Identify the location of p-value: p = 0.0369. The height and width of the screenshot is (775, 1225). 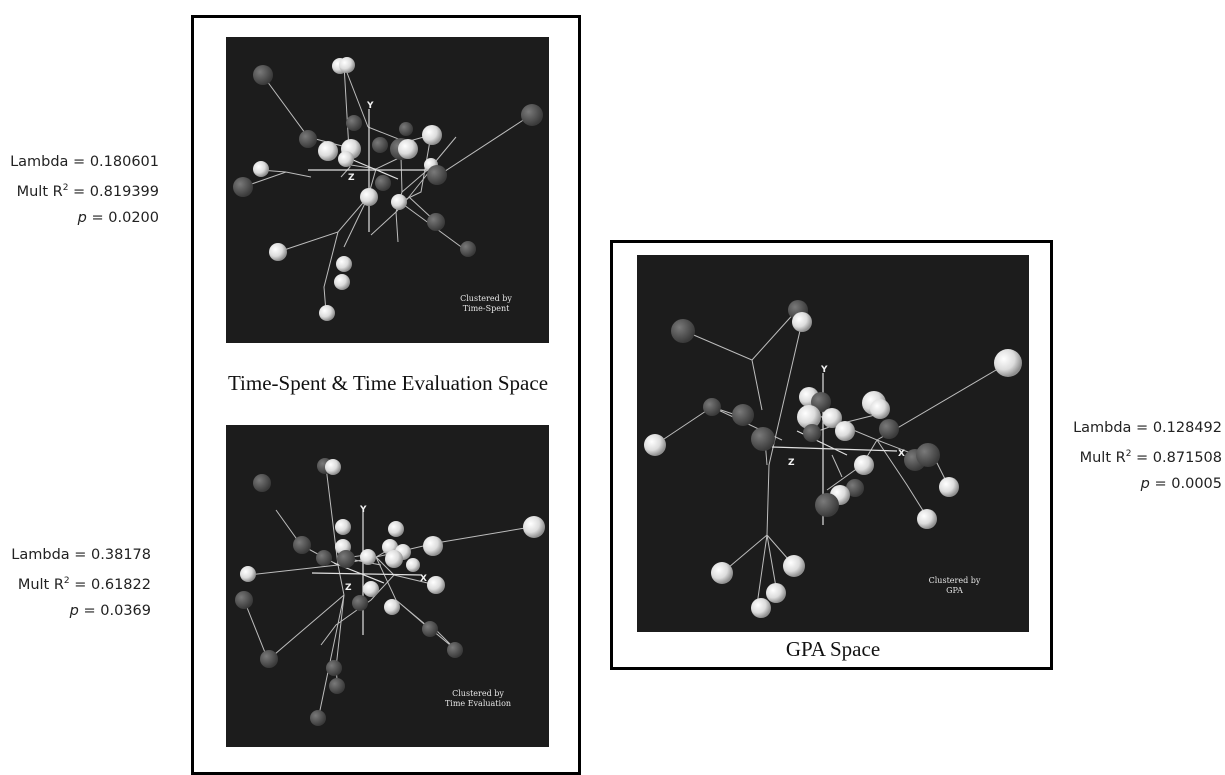
(110, 610).